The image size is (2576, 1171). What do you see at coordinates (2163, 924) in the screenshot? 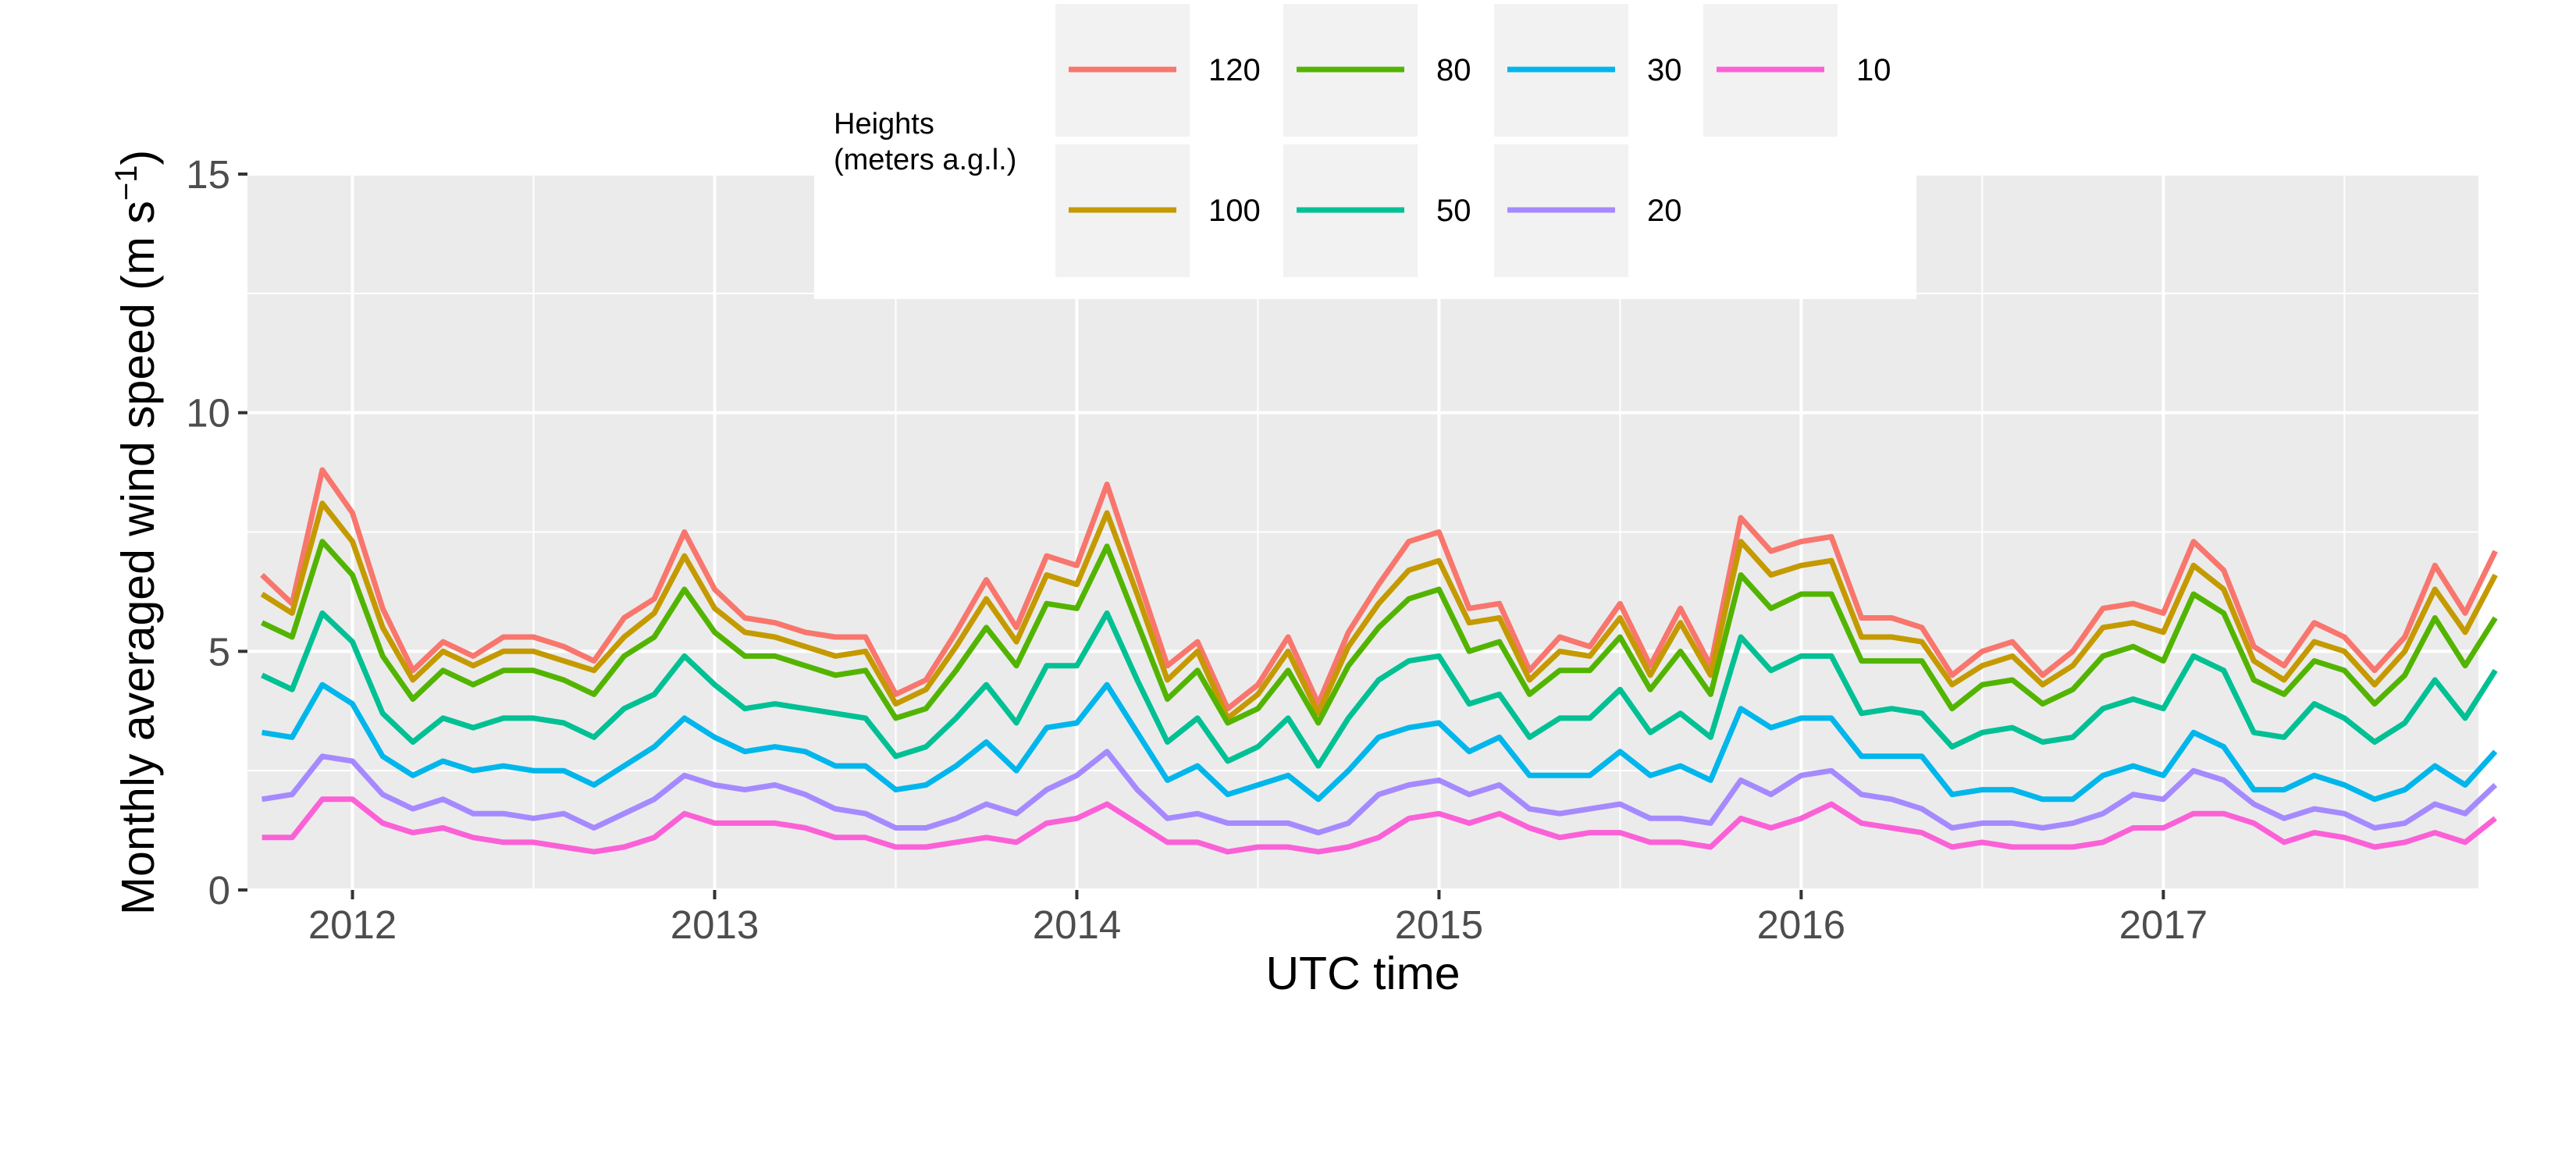
I see `x-tick-label: 2017` at bounding box center [2163, 924].